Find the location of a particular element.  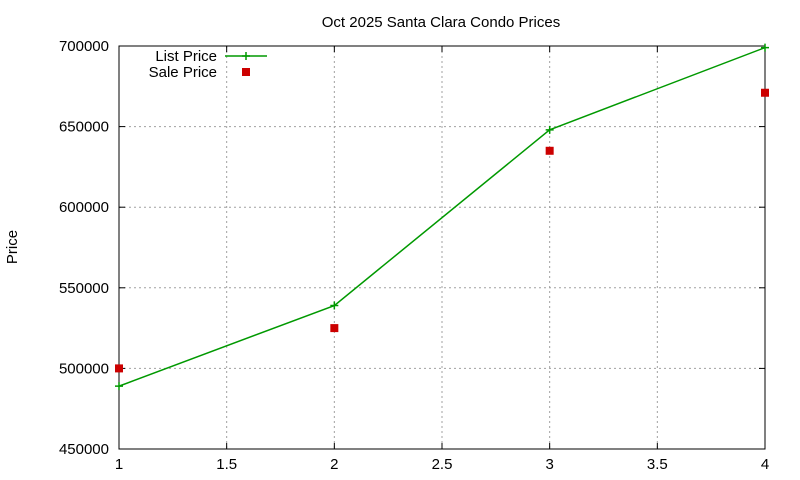

x-tick-label: 2 is located at coordinates (334, 464).